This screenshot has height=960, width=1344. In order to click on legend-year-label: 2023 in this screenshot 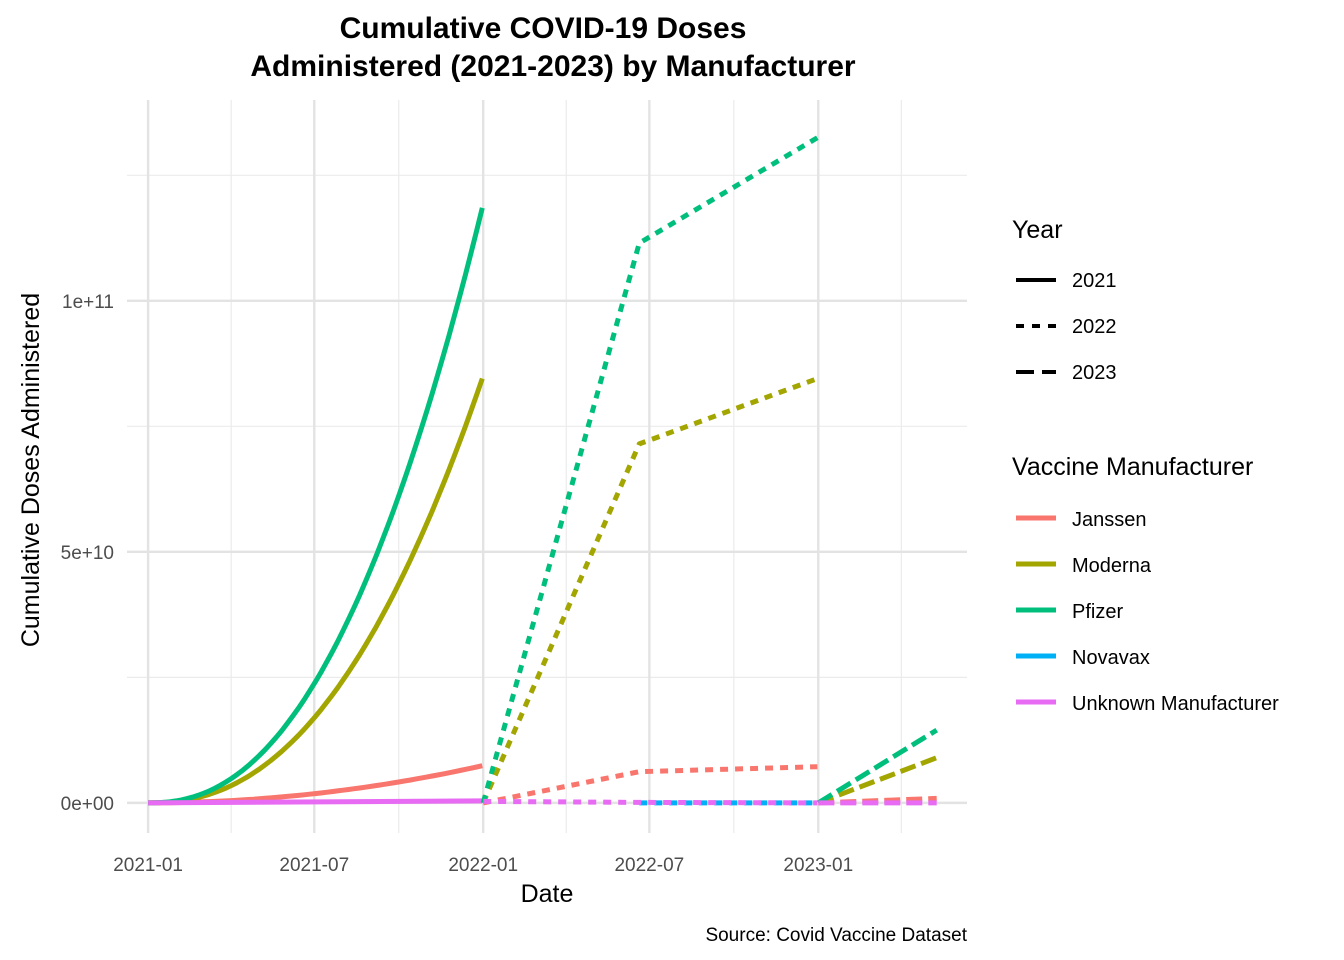, I will do `click(1094, 373)`.